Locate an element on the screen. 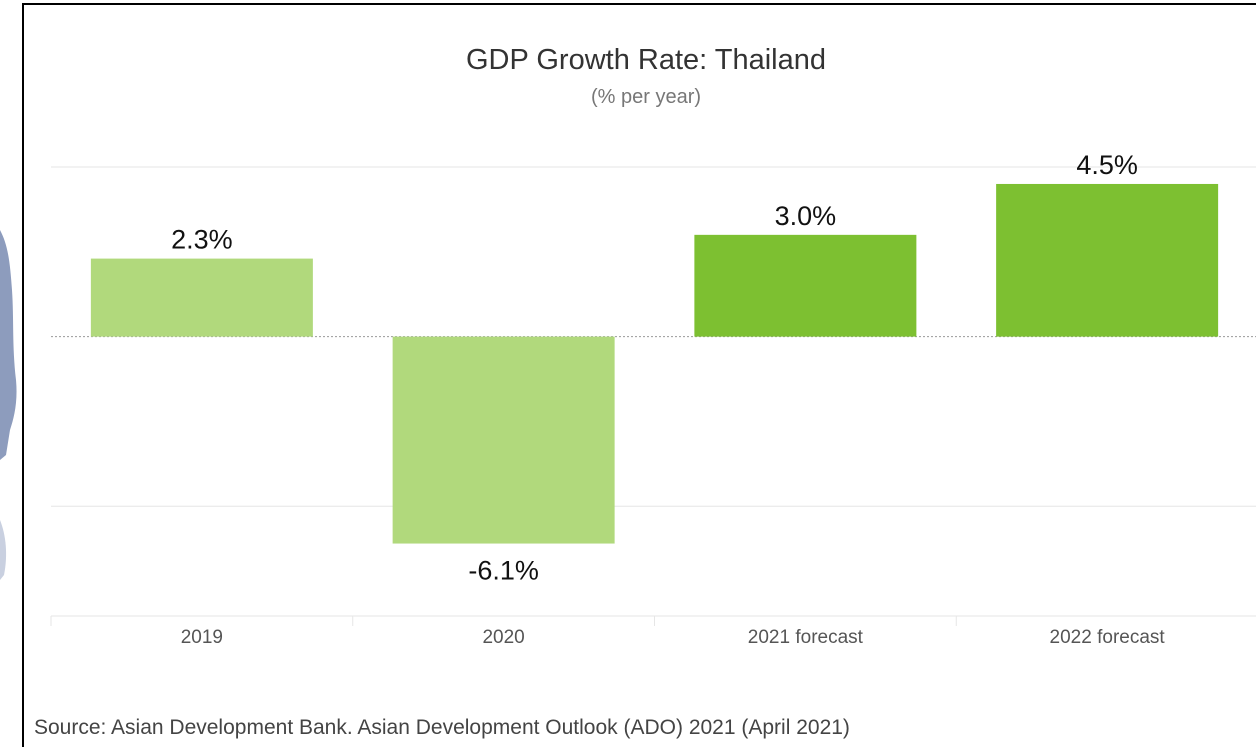 This screenshot has width=1256, height=747. map-land-shape is located at coordinates (8, 345).